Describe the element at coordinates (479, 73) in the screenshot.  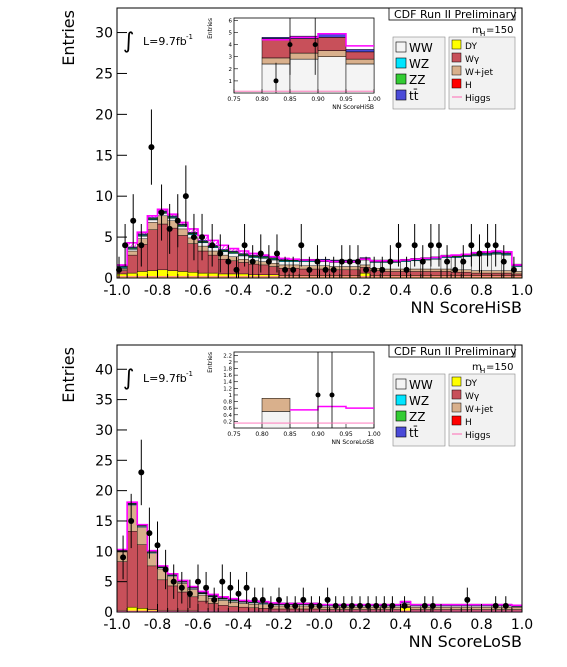
I see `legend-label-Wjet: W+jet` at that location.